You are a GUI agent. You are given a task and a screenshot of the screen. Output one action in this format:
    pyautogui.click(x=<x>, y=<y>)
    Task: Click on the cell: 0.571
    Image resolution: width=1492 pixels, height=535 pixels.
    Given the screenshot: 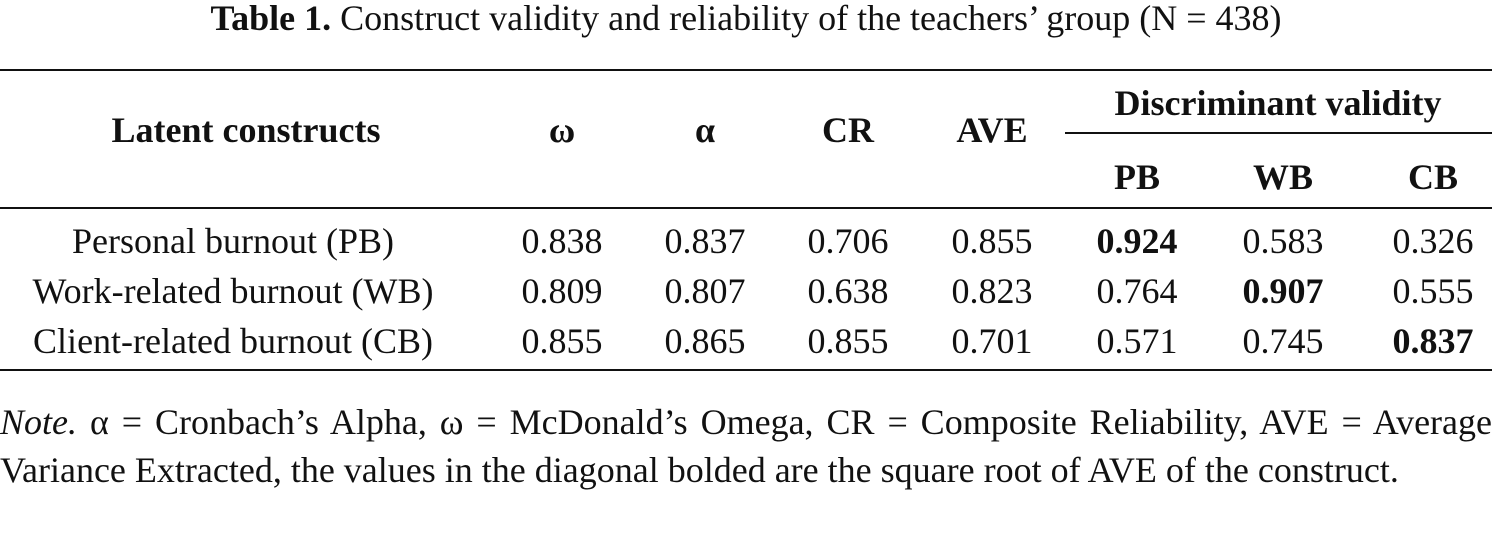 What is the action you would take?
    pyautogui.click(x=1137, y=341)
    